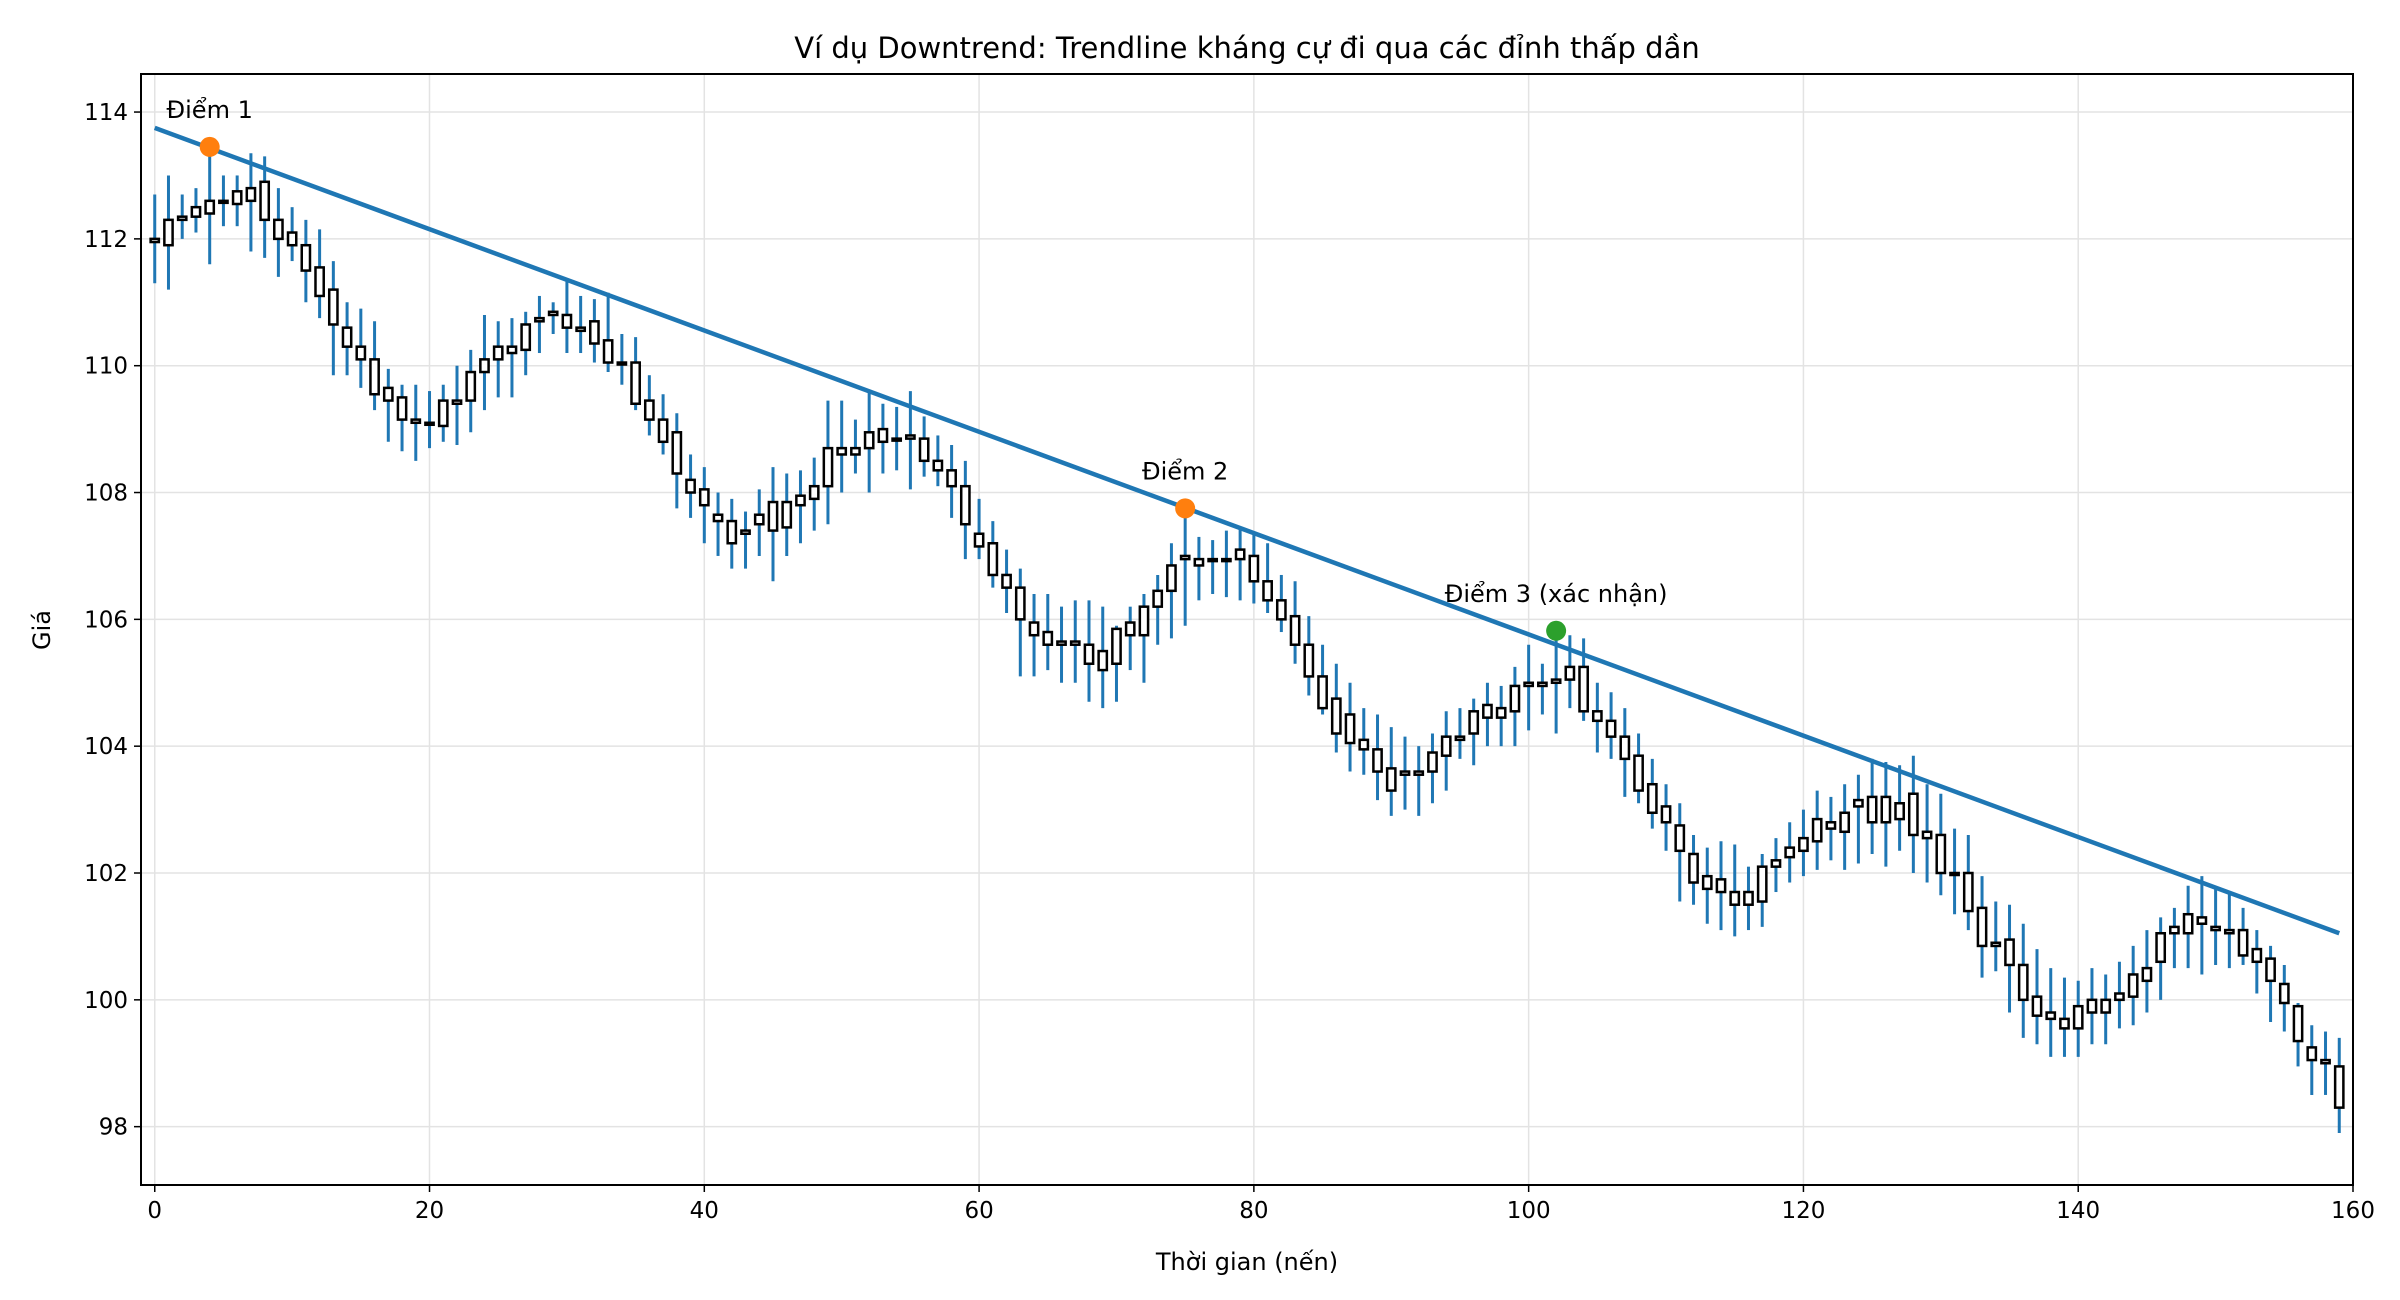 Image resolution: width=2400 pixels, height=1300 pixels. Describe the element at coordinates (42, 630) in the screenshot. I see `y-axis-label: Giá` at that location.